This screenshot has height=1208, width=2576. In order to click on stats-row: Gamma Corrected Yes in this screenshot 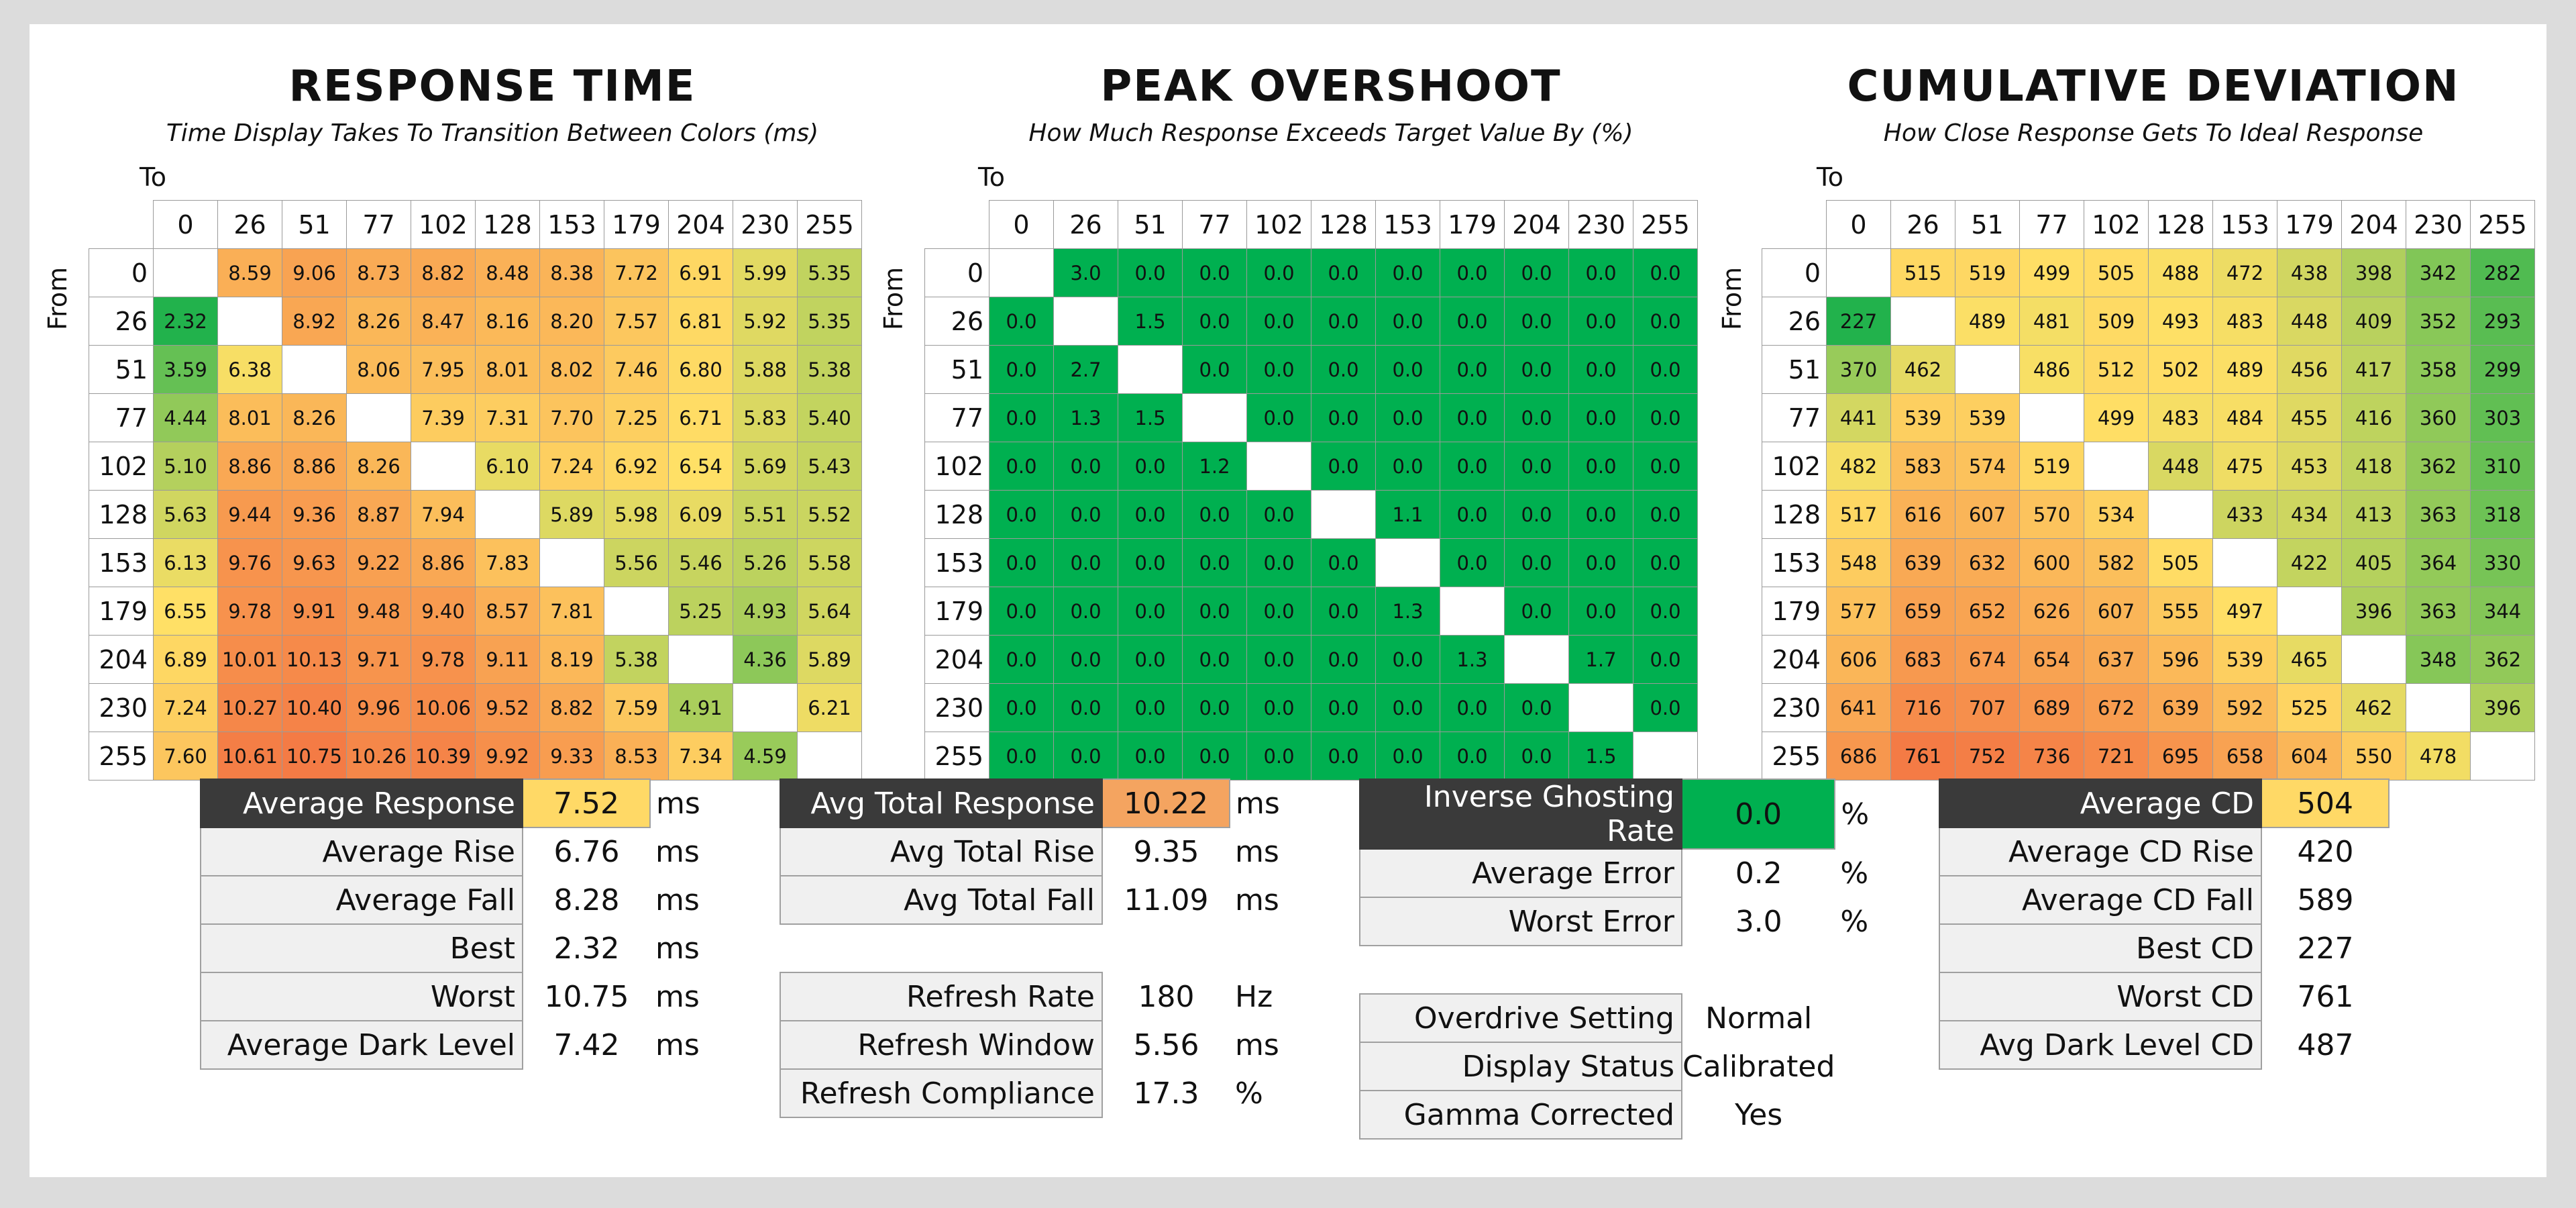, I will do `click(1620, 1115)`.